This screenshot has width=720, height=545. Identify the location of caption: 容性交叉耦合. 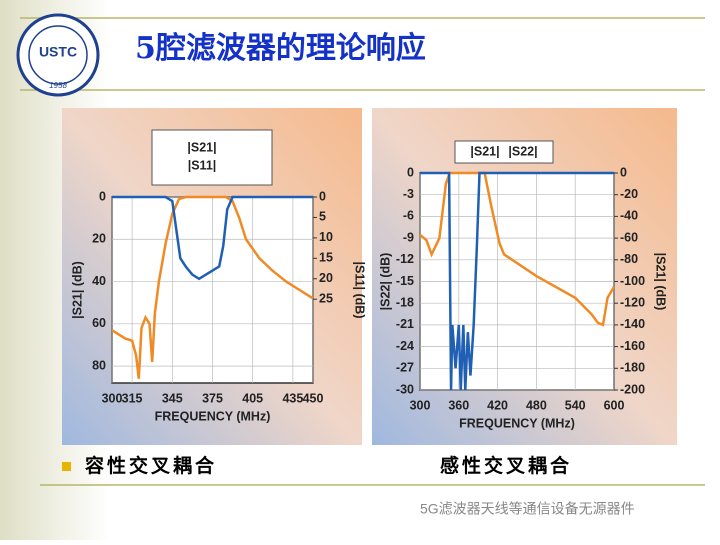
(151, 465).